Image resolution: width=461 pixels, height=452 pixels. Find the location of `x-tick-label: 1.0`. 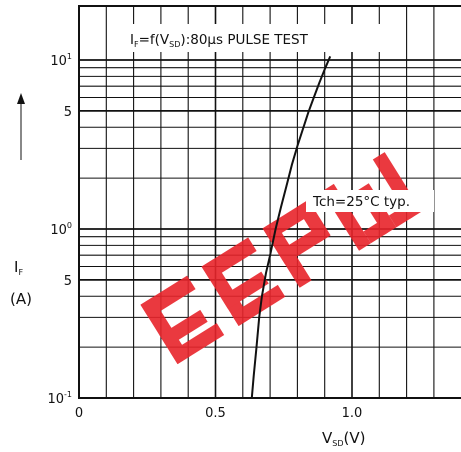

x-tick-label: 1.0 is located at coordinates (352, 413).